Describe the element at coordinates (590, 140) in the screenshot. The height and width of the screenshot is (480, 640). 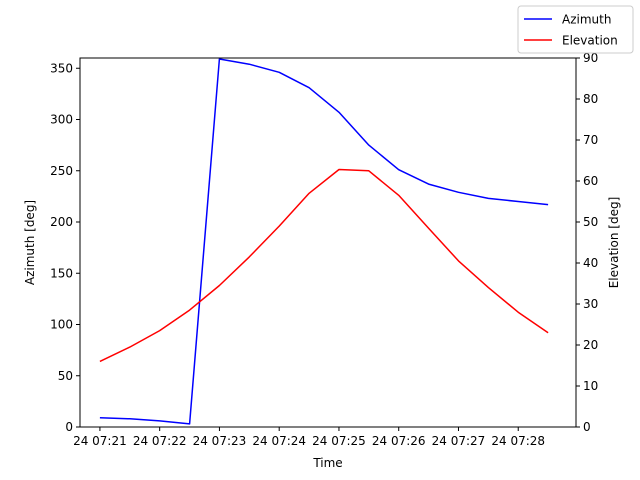
I see `y2-tick-label: 70` at that location.